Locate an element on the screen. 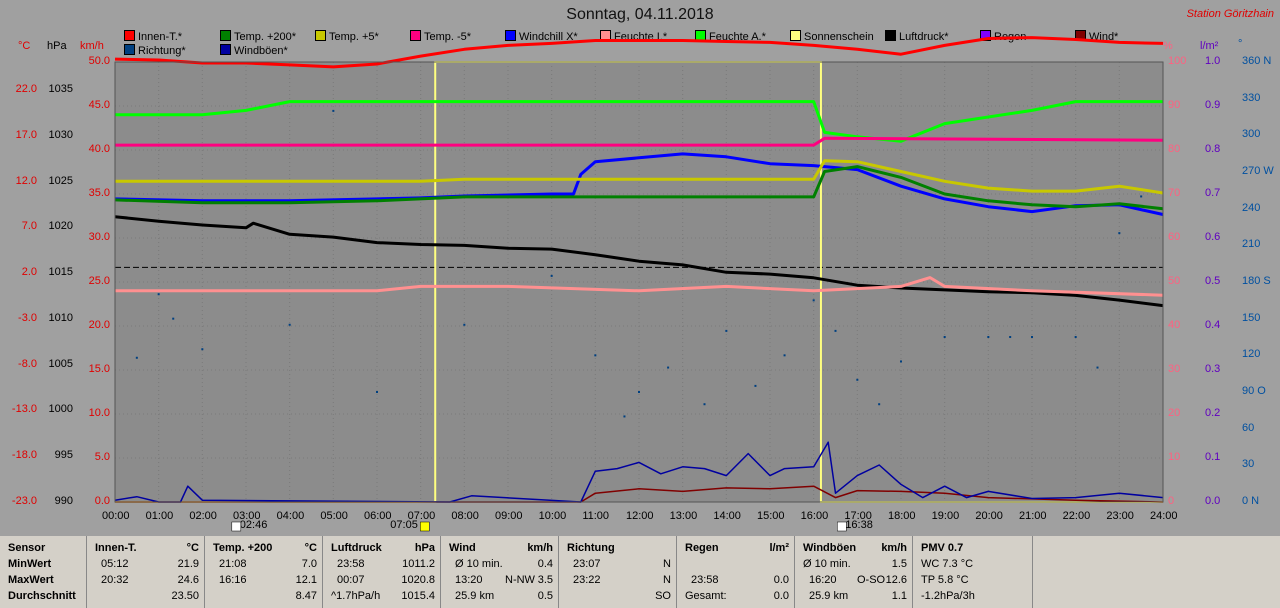 The height and width of the screenshot is (608, 1280). boeen-r3: 1.1 is located at coordinates (899, 596).